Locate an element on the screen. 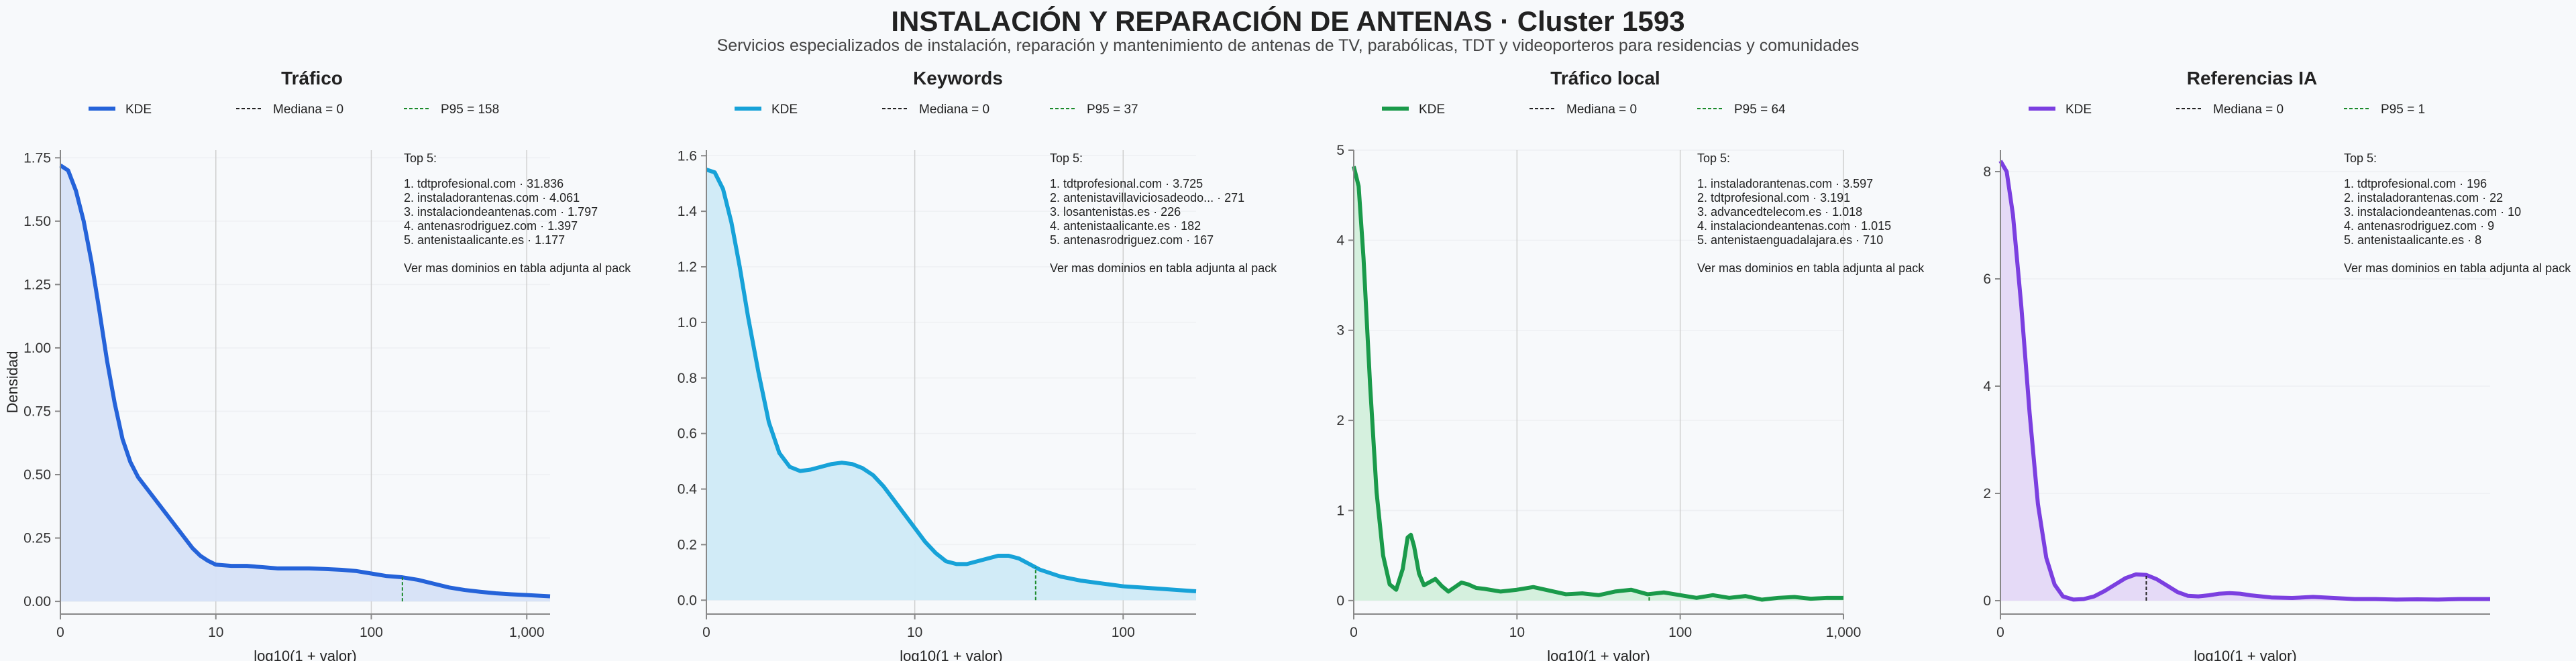 The image size is (2576, 661). chart-title: Tráfico is located at coordinates (312, 78).